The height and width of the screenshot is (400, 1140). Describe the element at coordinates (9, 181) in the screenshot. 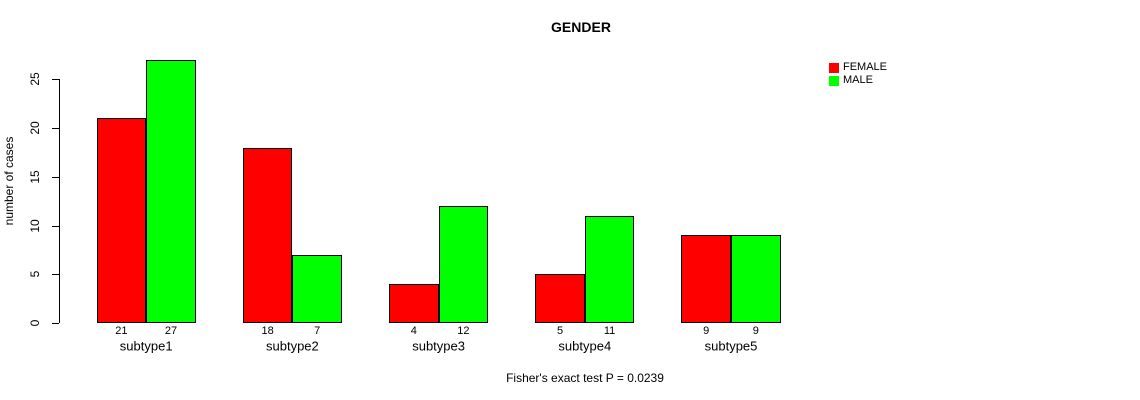

I see `y-axis-label: number of cases` at that location.